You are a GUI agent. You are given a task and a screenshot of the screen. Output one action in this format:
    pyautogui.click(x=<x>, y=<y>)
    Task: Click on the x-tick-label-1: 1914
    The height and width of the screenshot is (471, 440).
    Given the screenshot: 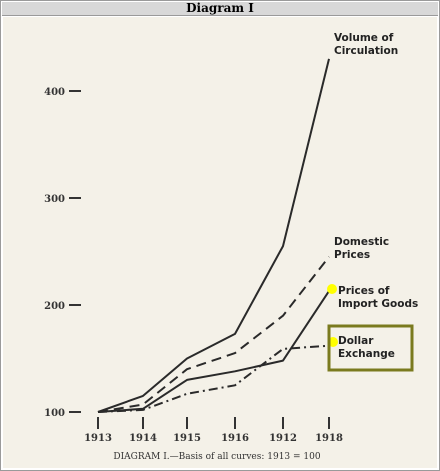 What is the action you would take?
    pyautogui.click(x=143, y=438)
    